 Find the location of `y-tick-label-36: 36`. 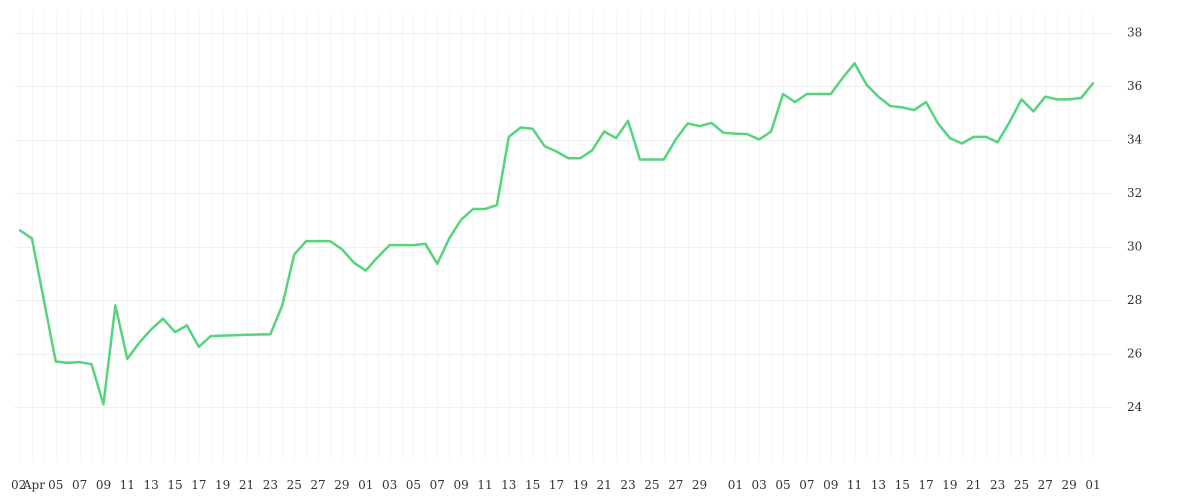

y-tick-label-36: 36 is located at coordinates (1134, 86).